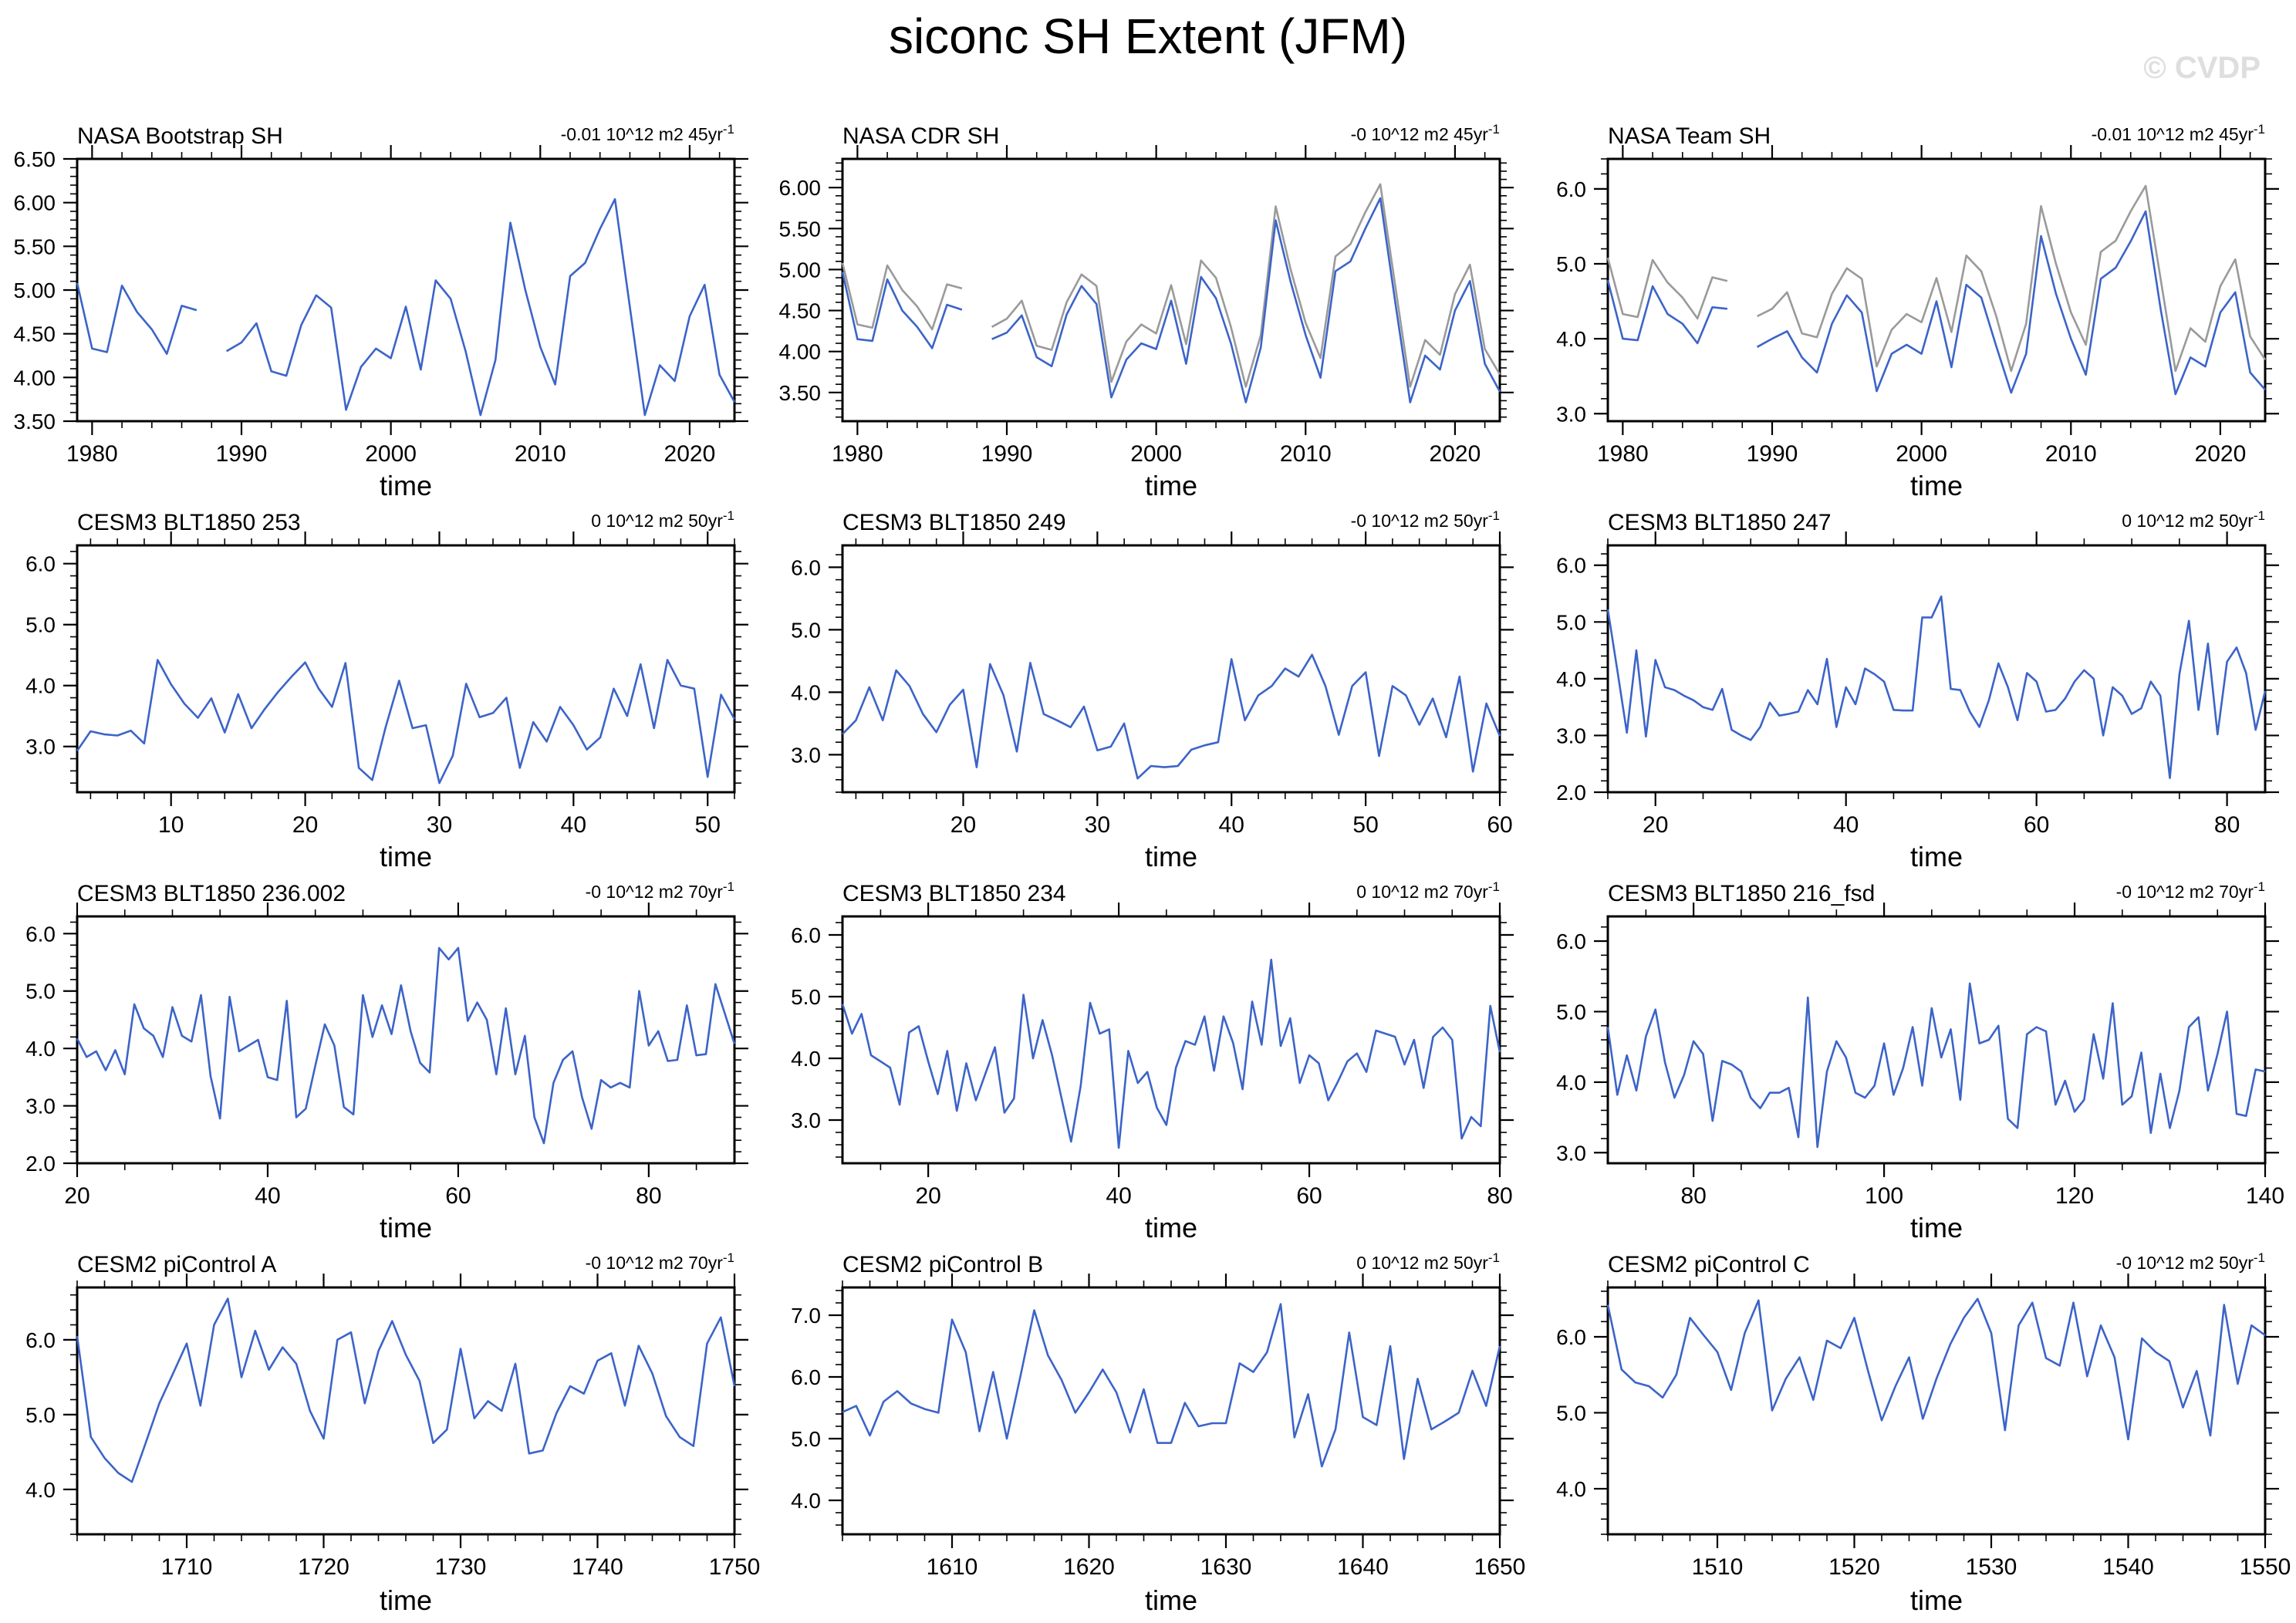  I want to click on panel-title: NASA Team SH, so click(1689, 136).